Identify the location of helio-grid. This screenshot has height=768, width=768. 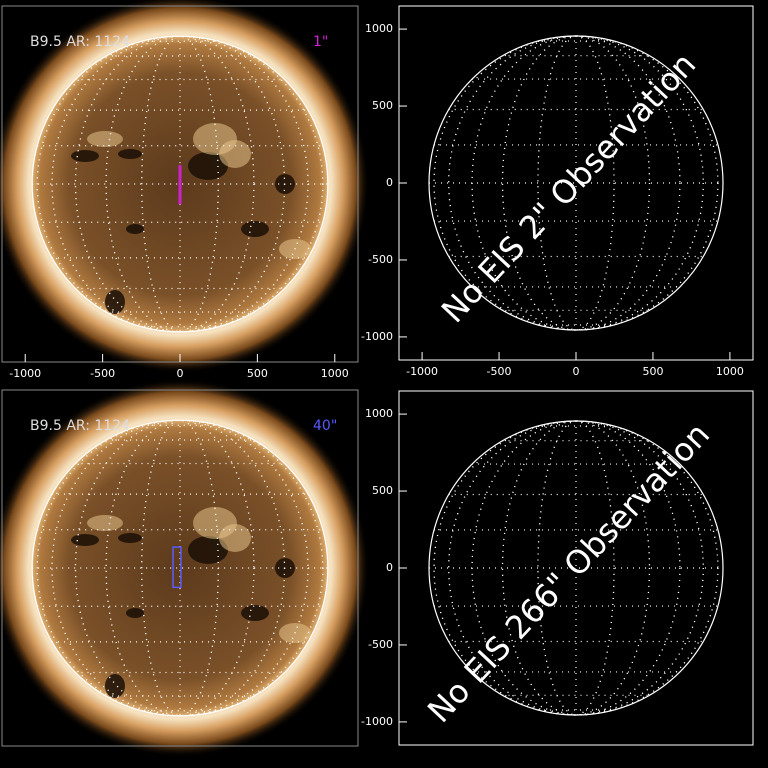
(180, 568).